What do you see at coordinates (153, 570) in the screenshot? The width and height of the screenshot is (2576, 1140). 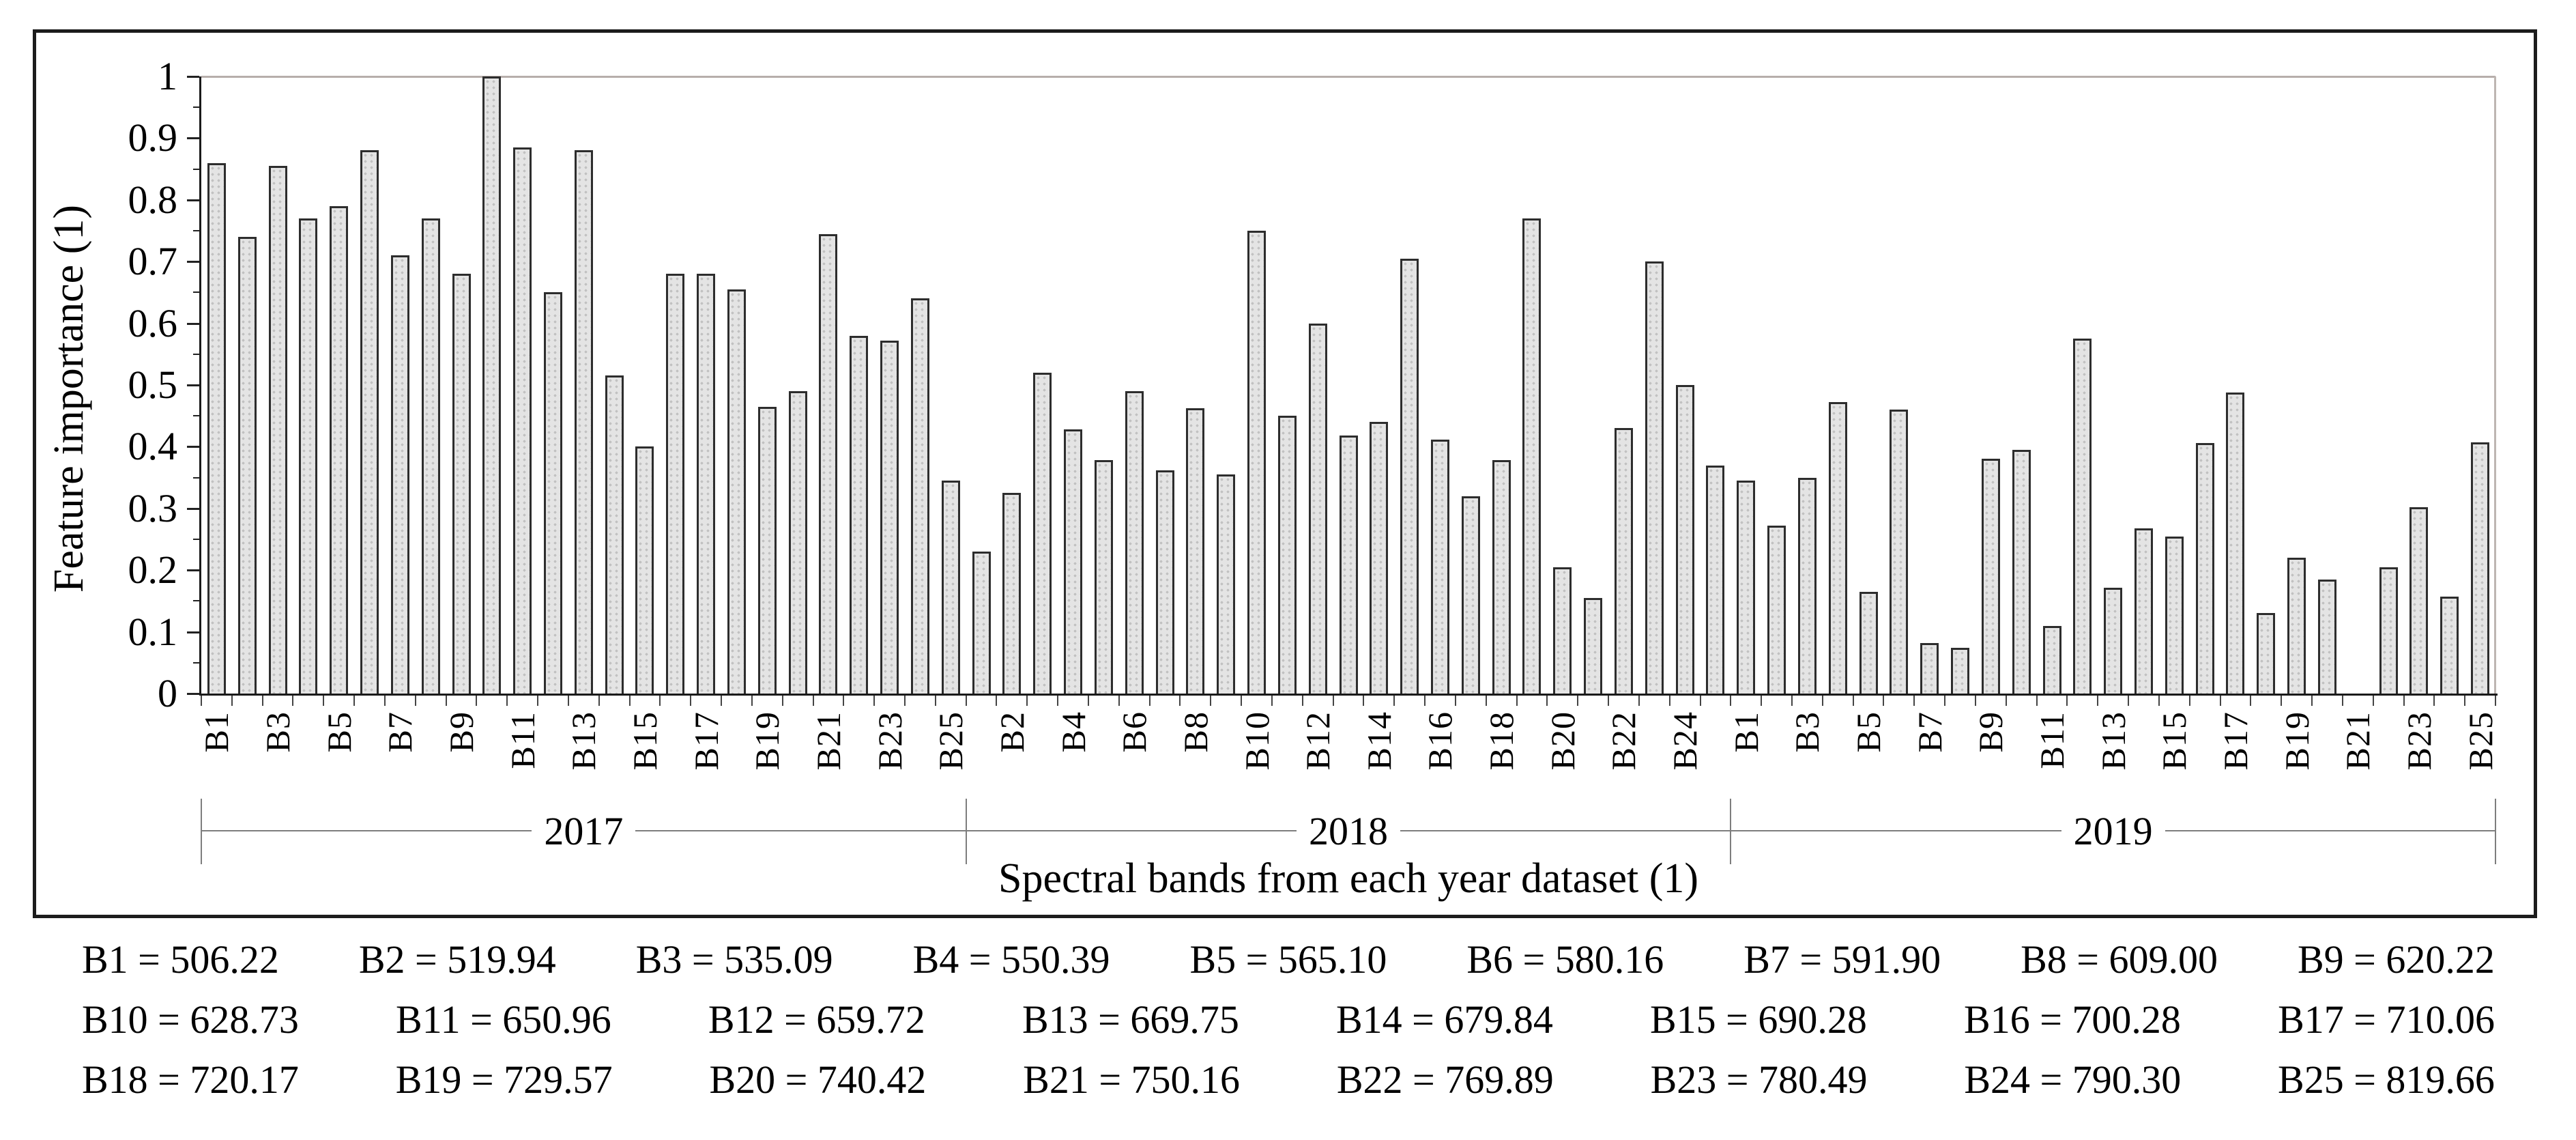 I see `y-tick-label: 0.2` at bounding box center [153, 570].